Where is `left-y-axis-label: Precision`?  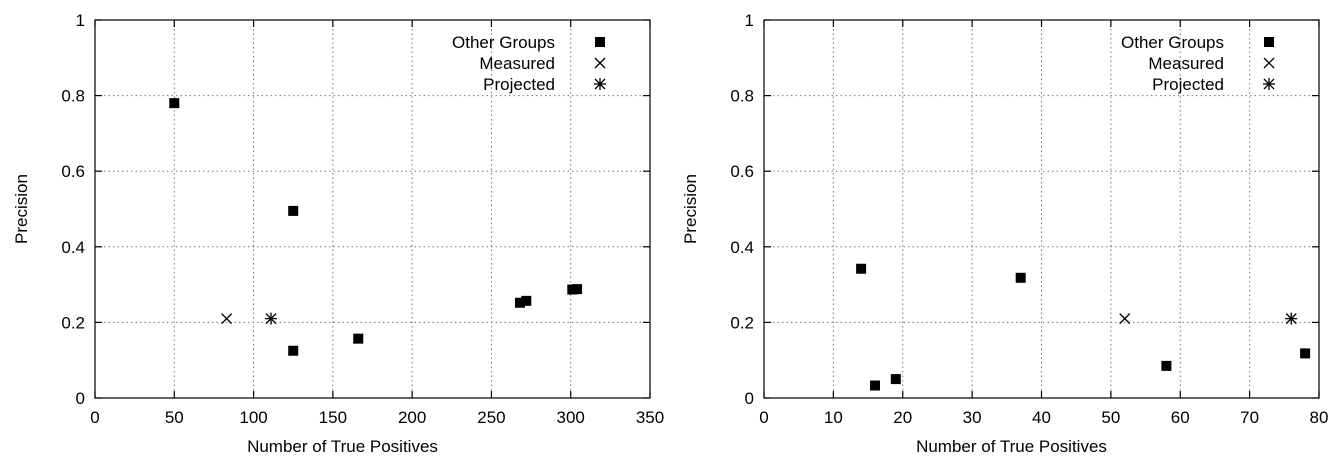
left-y-axis-label: Precision is located at coordinates (21, 209).